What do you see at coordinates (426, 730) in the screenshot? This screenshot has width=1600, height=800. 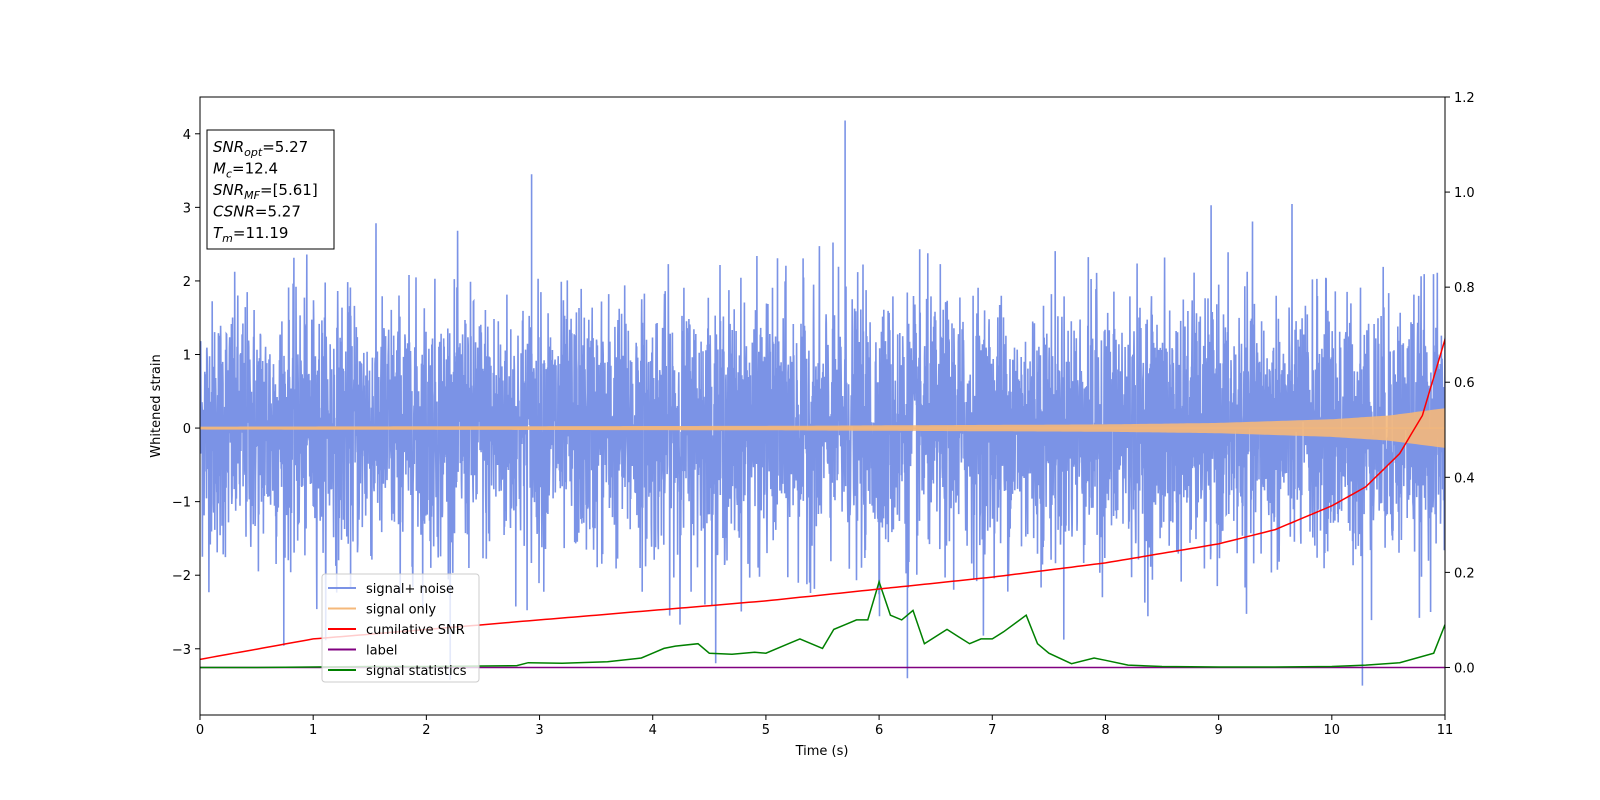 I see `x-tick-label: 2` at bounding box center [426, 730].